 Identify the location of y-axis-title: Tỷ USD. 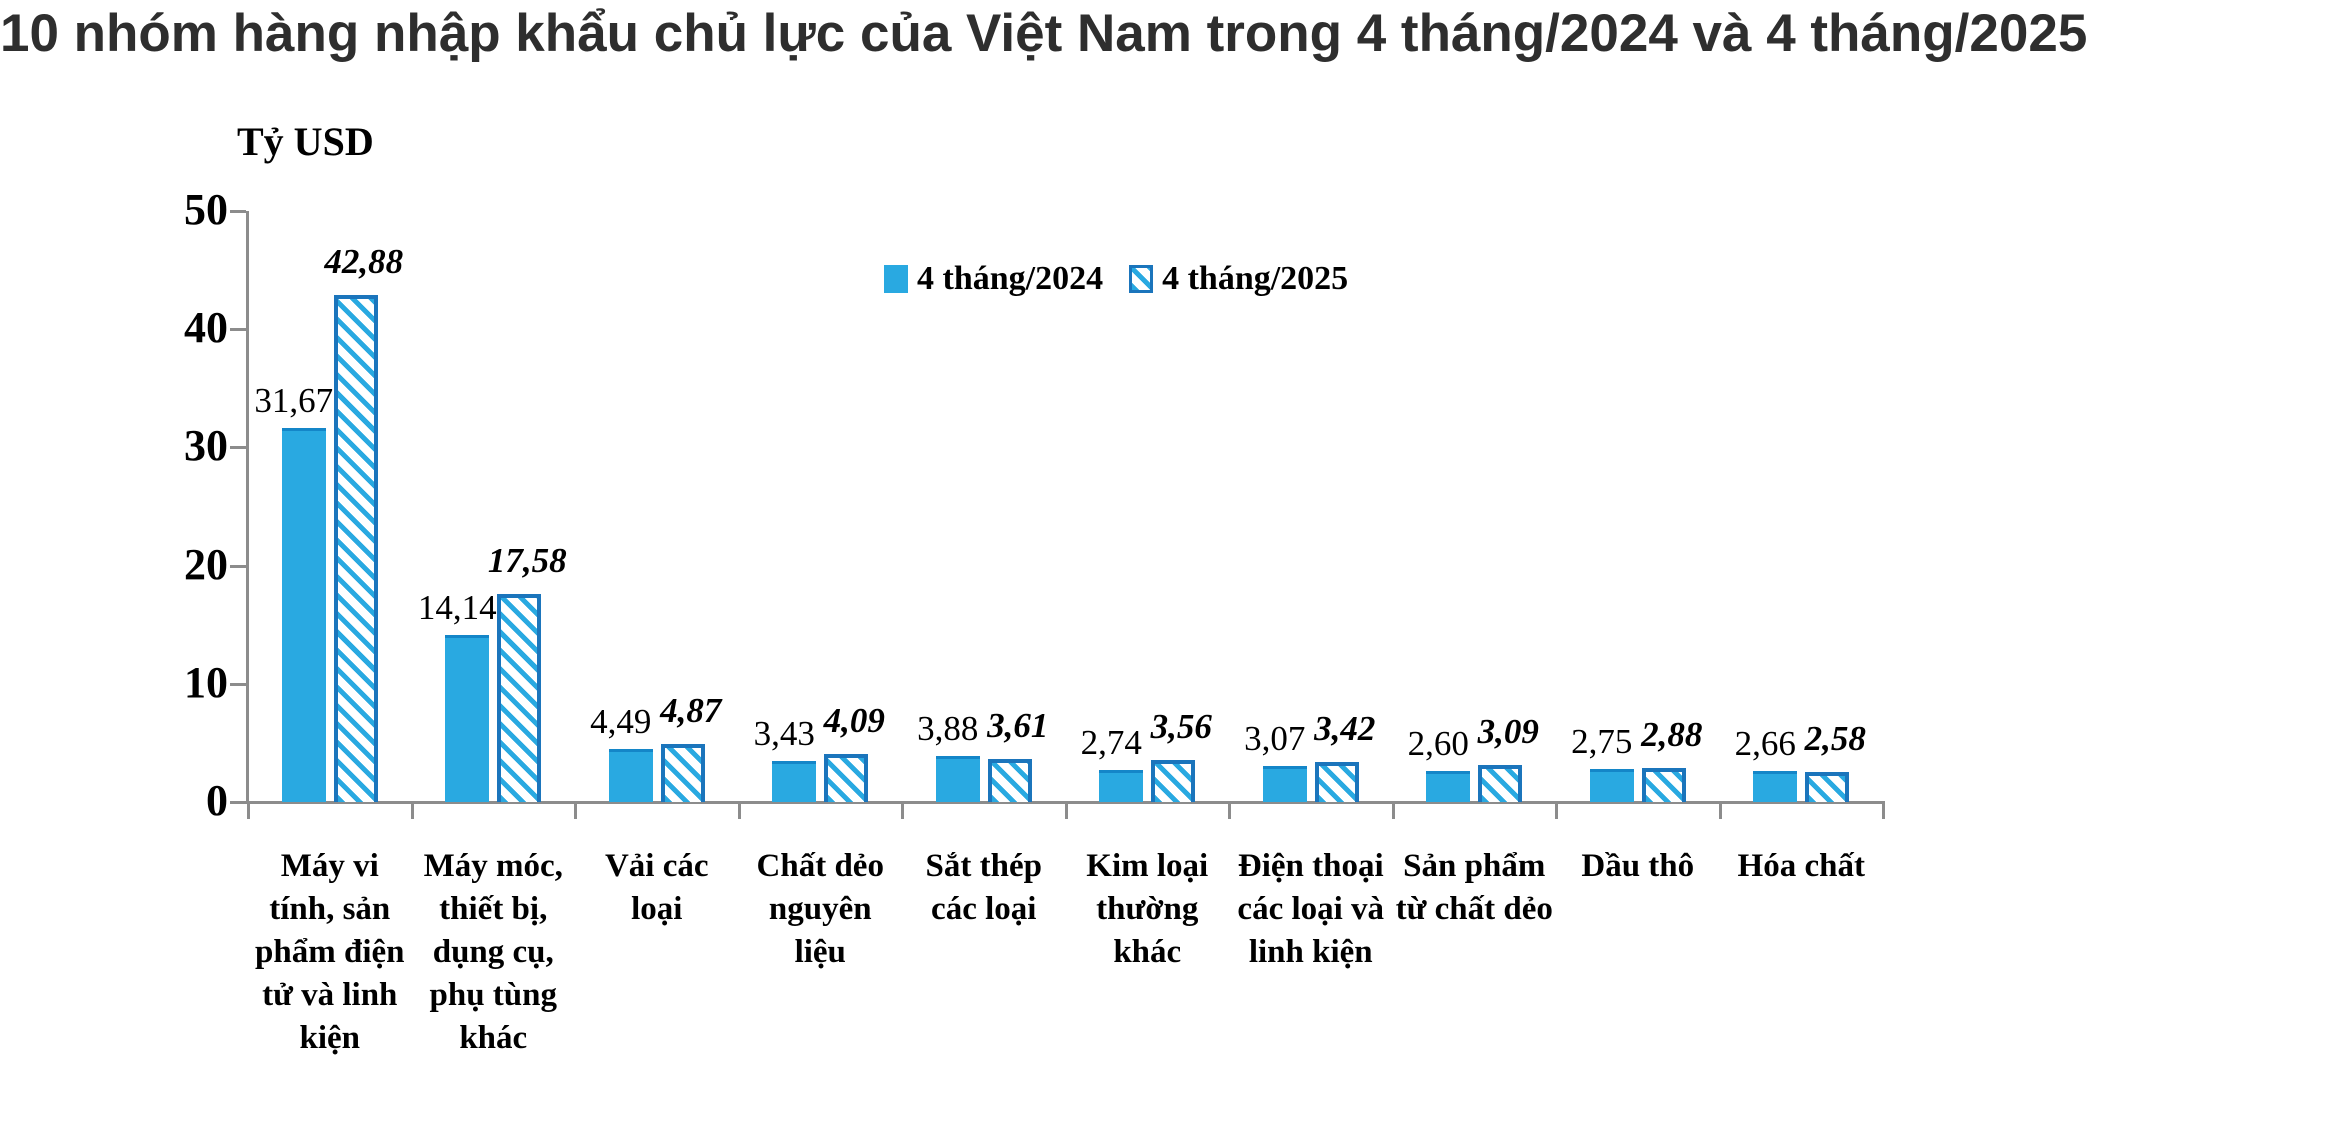
(305, 141).